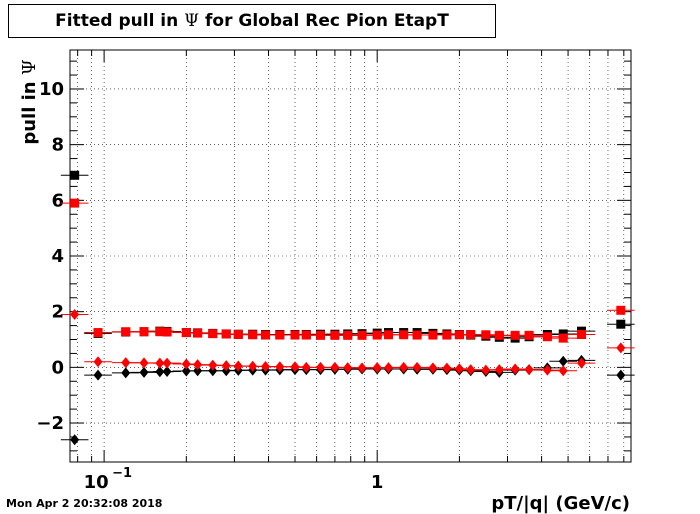 The image size is (700, 514). What do you see at coordinates (377, 482) in the screenshot?
I see `x-tick-label: 1` at bounding box center [377, 482].